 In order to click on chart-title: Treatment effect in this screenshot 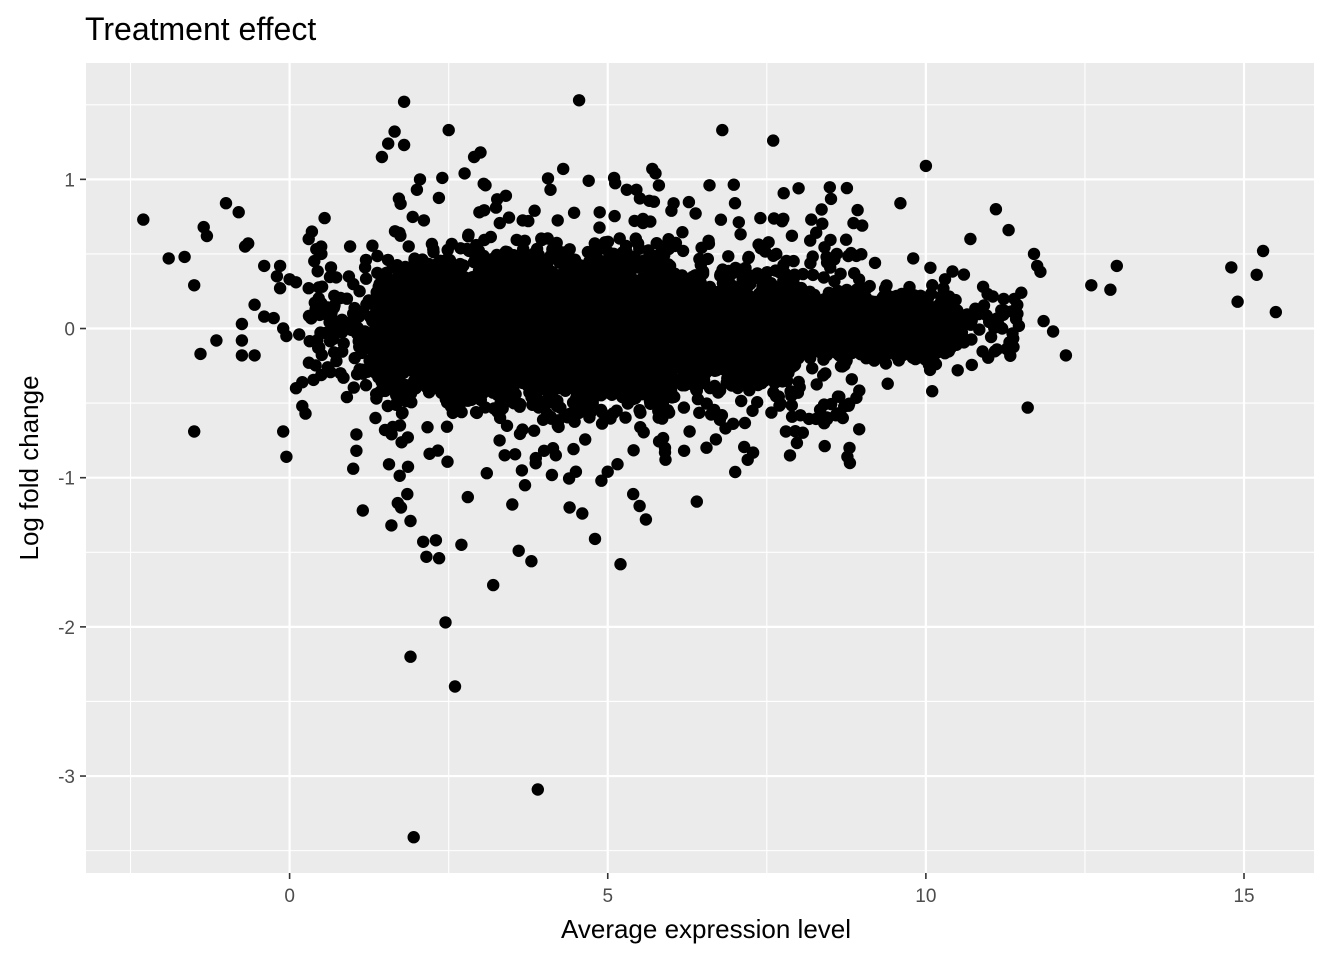, I will do `click(200, 29)`.